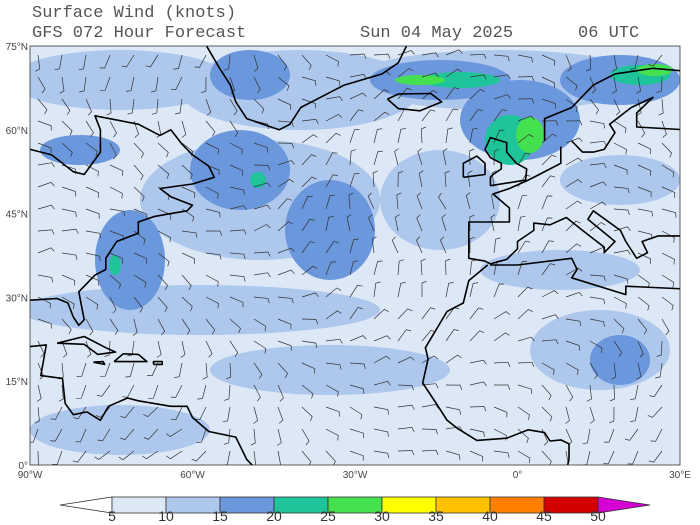 This screenshot has height=525, width=700. I want to click on lat-label: 15°N, so click(17, 382).